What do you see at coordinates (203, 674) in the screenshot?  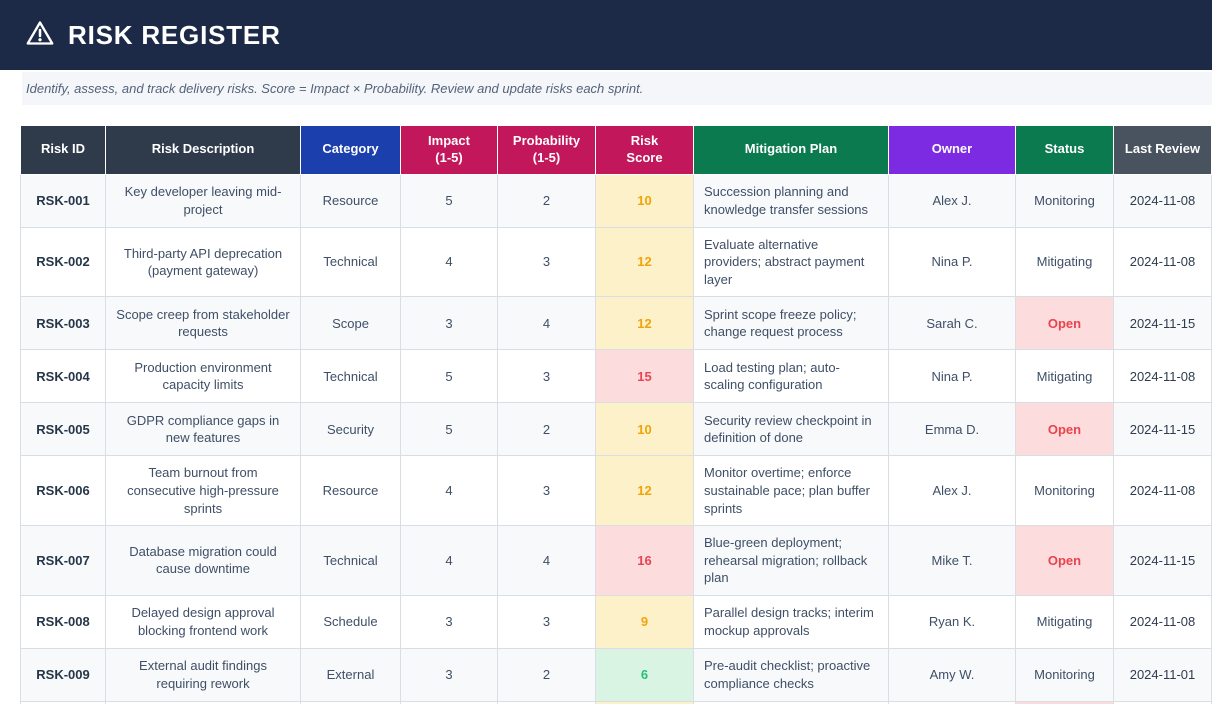 I see `cell-description: External audit findings requiring rework` at bounding box center [203, 674].